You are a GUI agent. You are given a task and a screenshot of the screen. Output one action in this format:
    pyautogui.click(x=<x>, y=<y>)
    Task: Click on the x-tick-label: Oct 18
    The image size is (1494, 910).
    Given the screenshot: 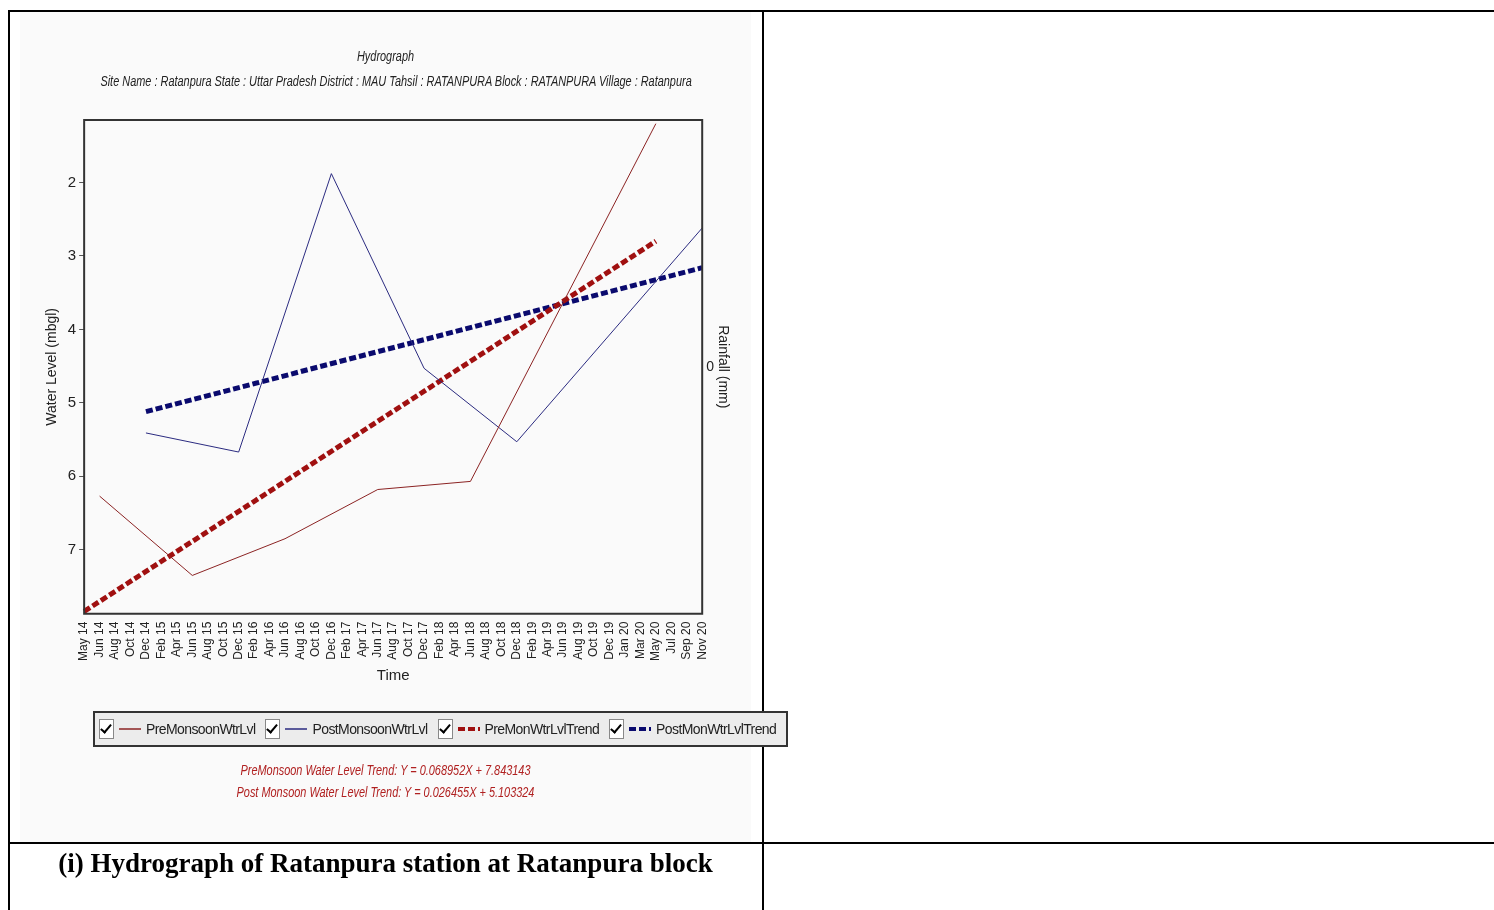 What is the action you would take?
    pyautogui.click(x=500, y=639)
    